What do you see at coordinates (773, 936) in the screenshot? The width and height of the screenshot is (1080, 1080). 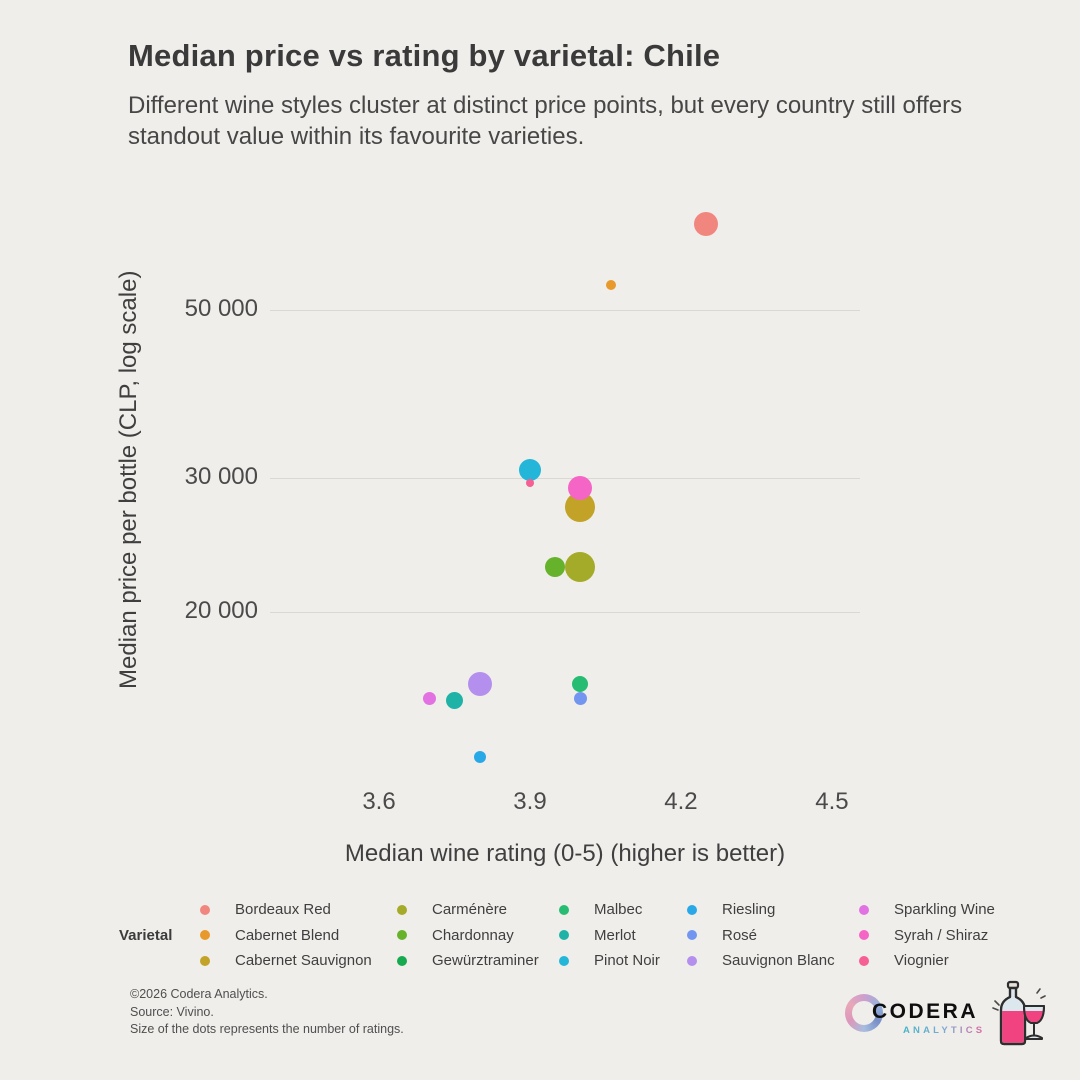 I see `legend-item-ros-: Rosé` at bounding box center [773, 936].